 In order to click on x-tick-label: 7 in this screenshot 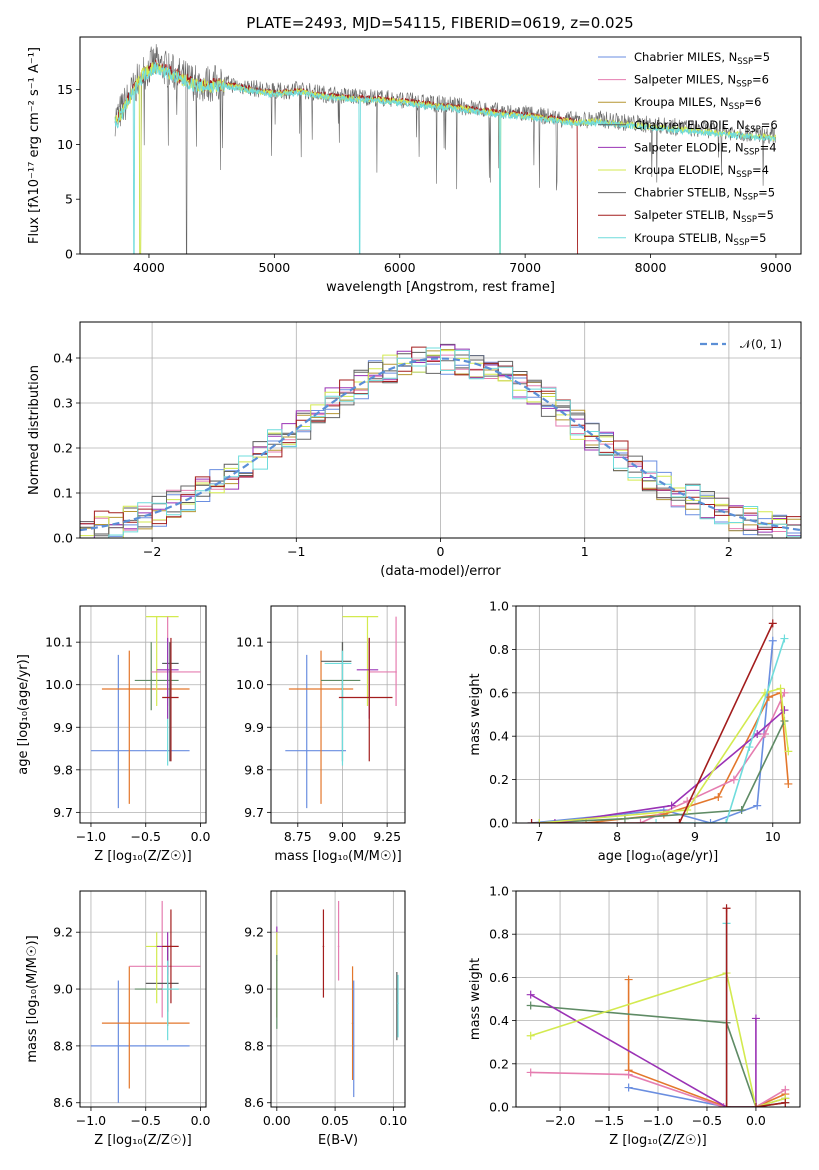, I will do `click(539, 836)`.